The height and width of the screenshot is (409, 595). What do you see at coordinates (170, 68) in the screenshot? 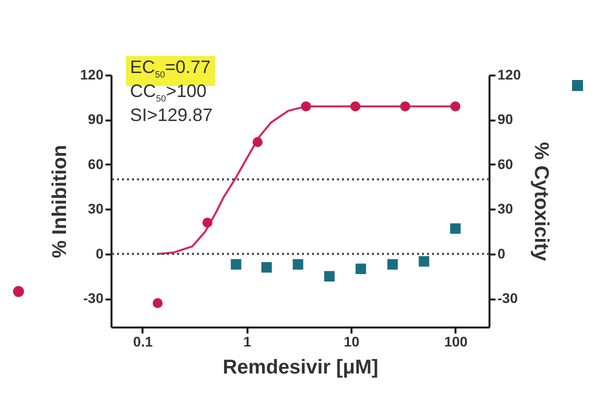
I see `annotation: EC$_{50}$=0.77` at bounding box center [170, 68].